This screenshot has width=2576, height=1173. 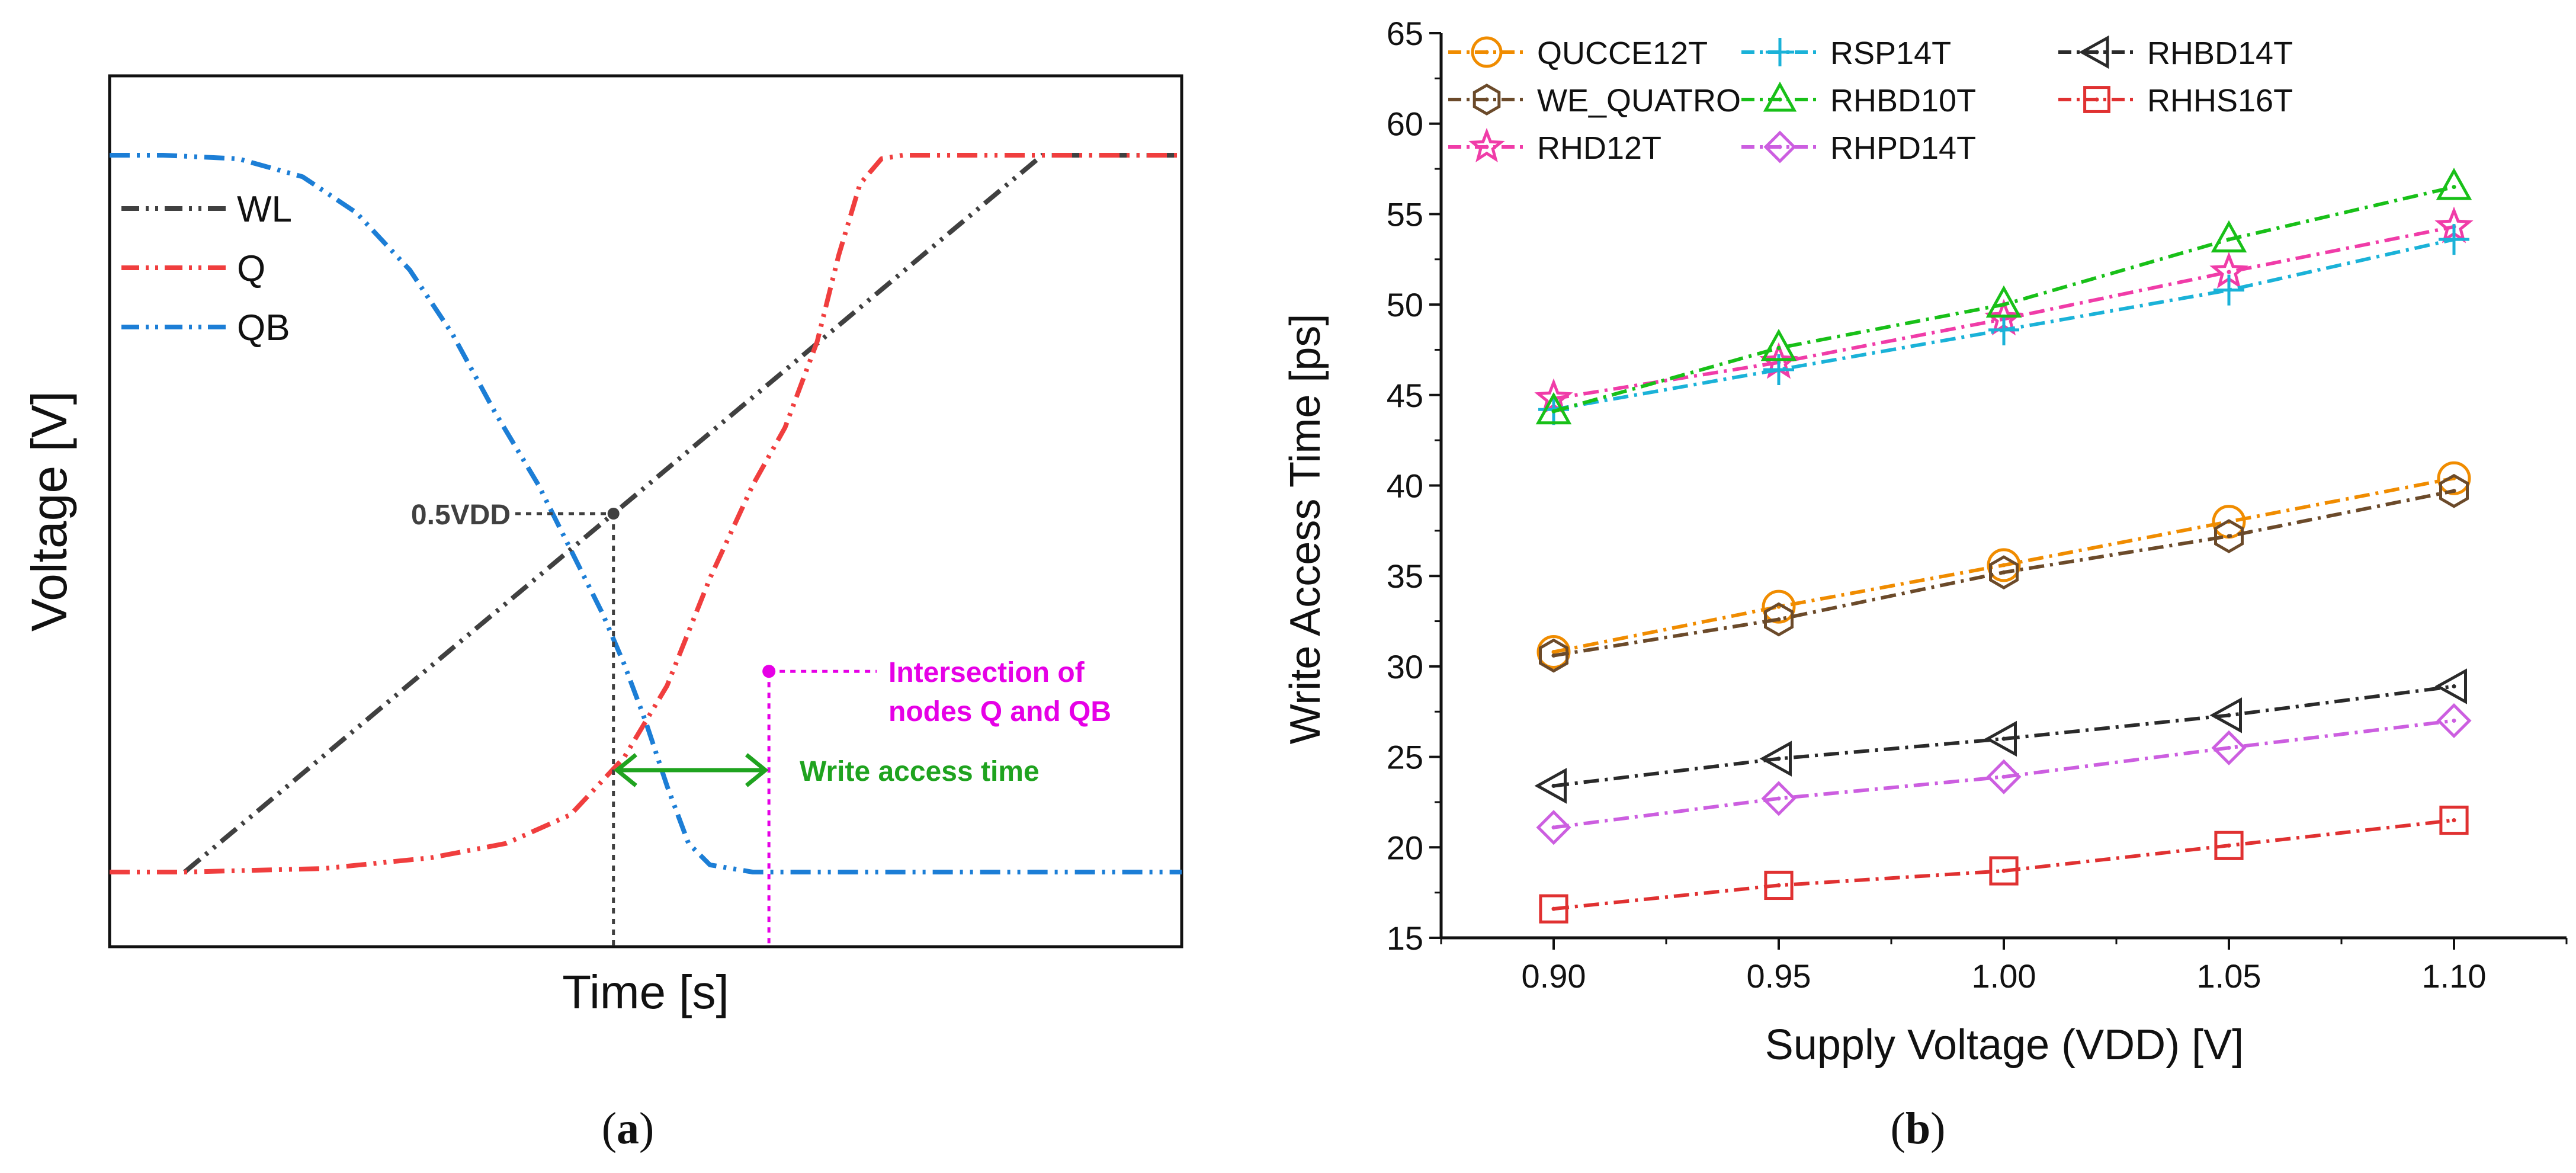 What do you see at coordinates (1903, 148) in the screenshot?
I see `legend-label-rhpd14t: RHPD14T` at bounding box center [1903, 148].